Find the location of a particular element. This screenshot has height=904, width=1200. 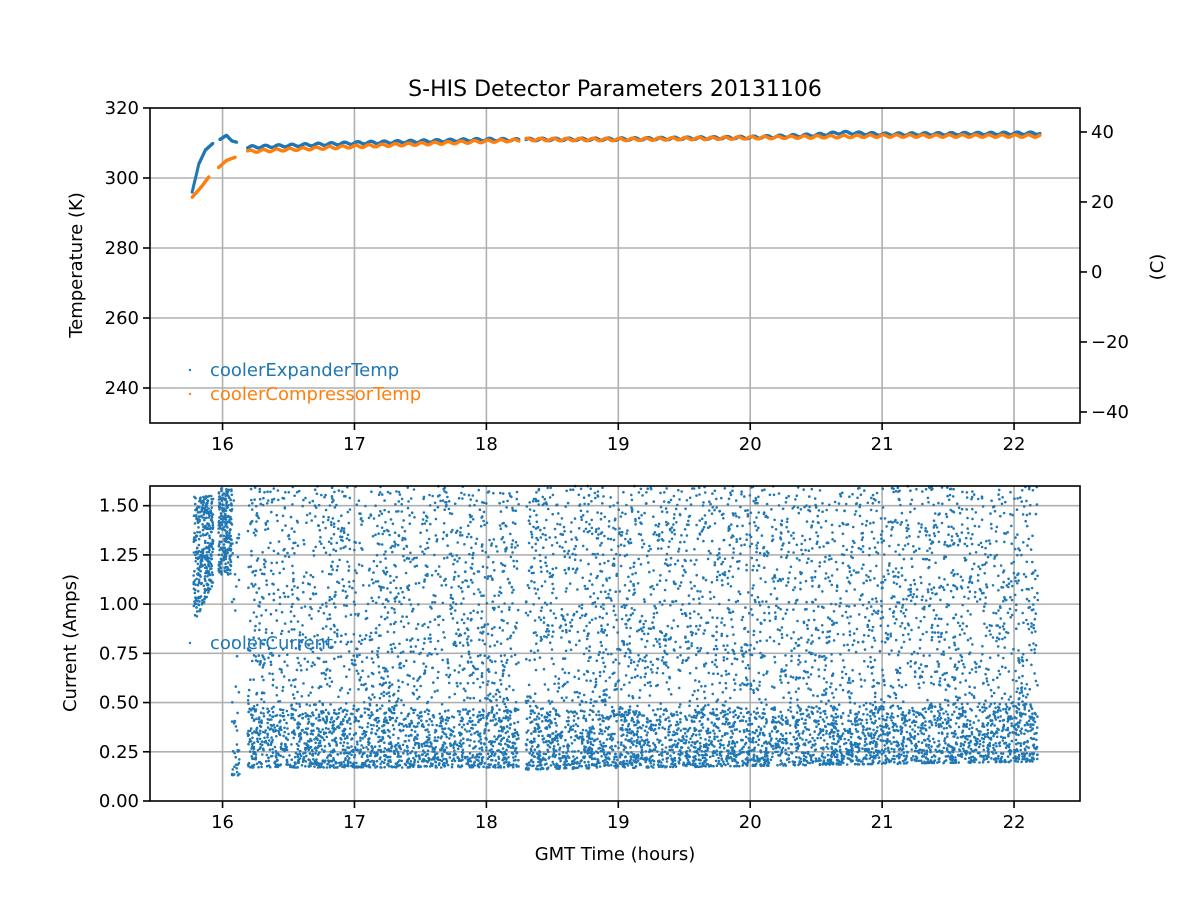

chart-title: S-HIS Detector Parameters 20131106 is located at coordinates (615, 89).